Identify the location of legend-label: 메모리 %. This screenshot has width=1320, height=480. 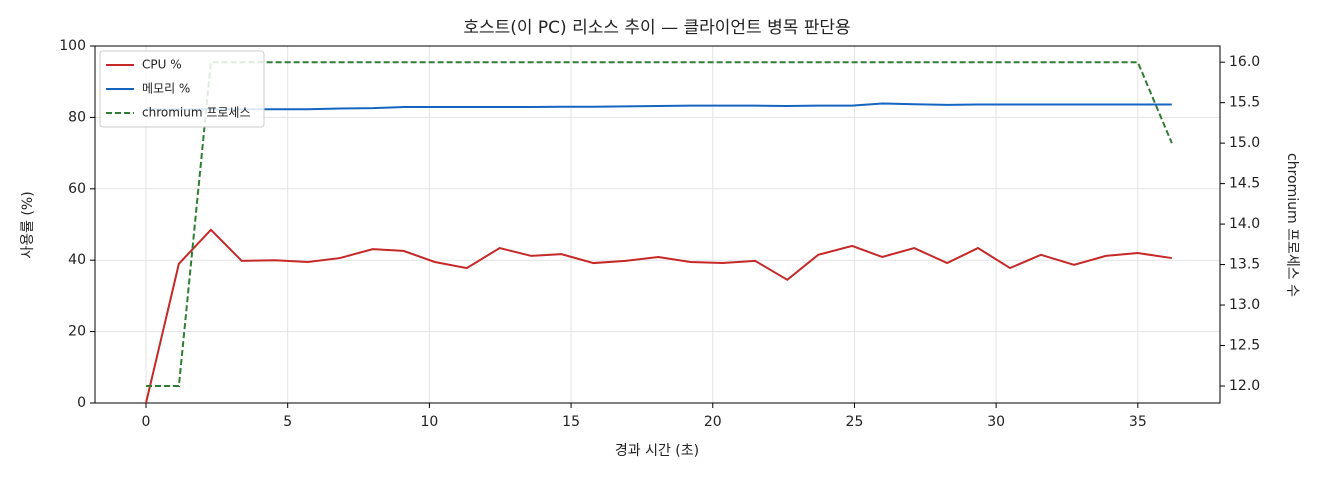
(166, 89).